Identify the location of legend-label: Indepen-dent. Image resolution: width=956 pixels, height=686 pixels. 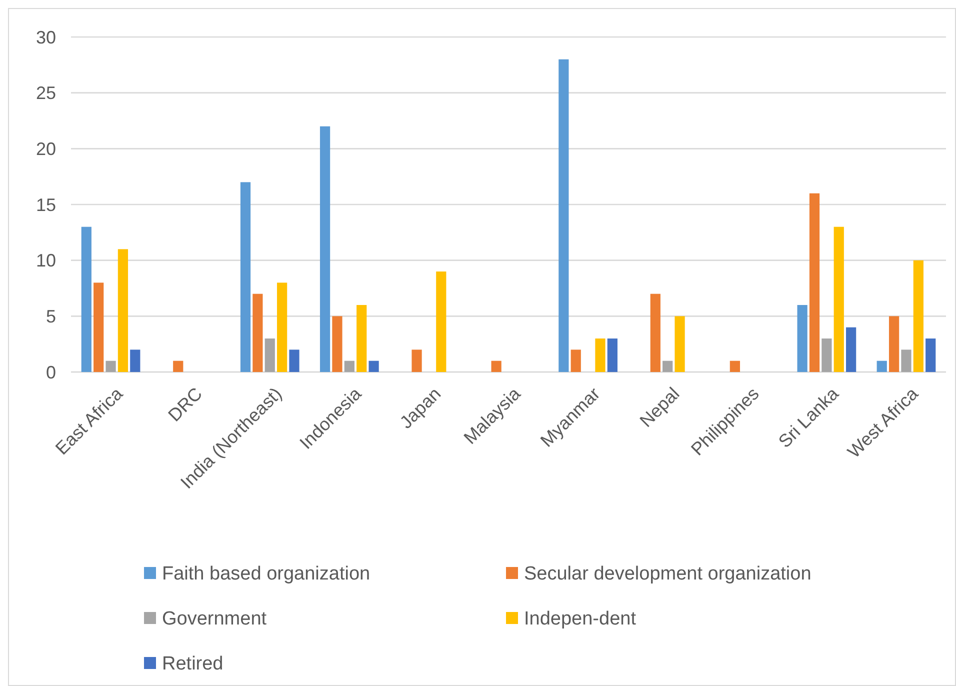
(580, 619).